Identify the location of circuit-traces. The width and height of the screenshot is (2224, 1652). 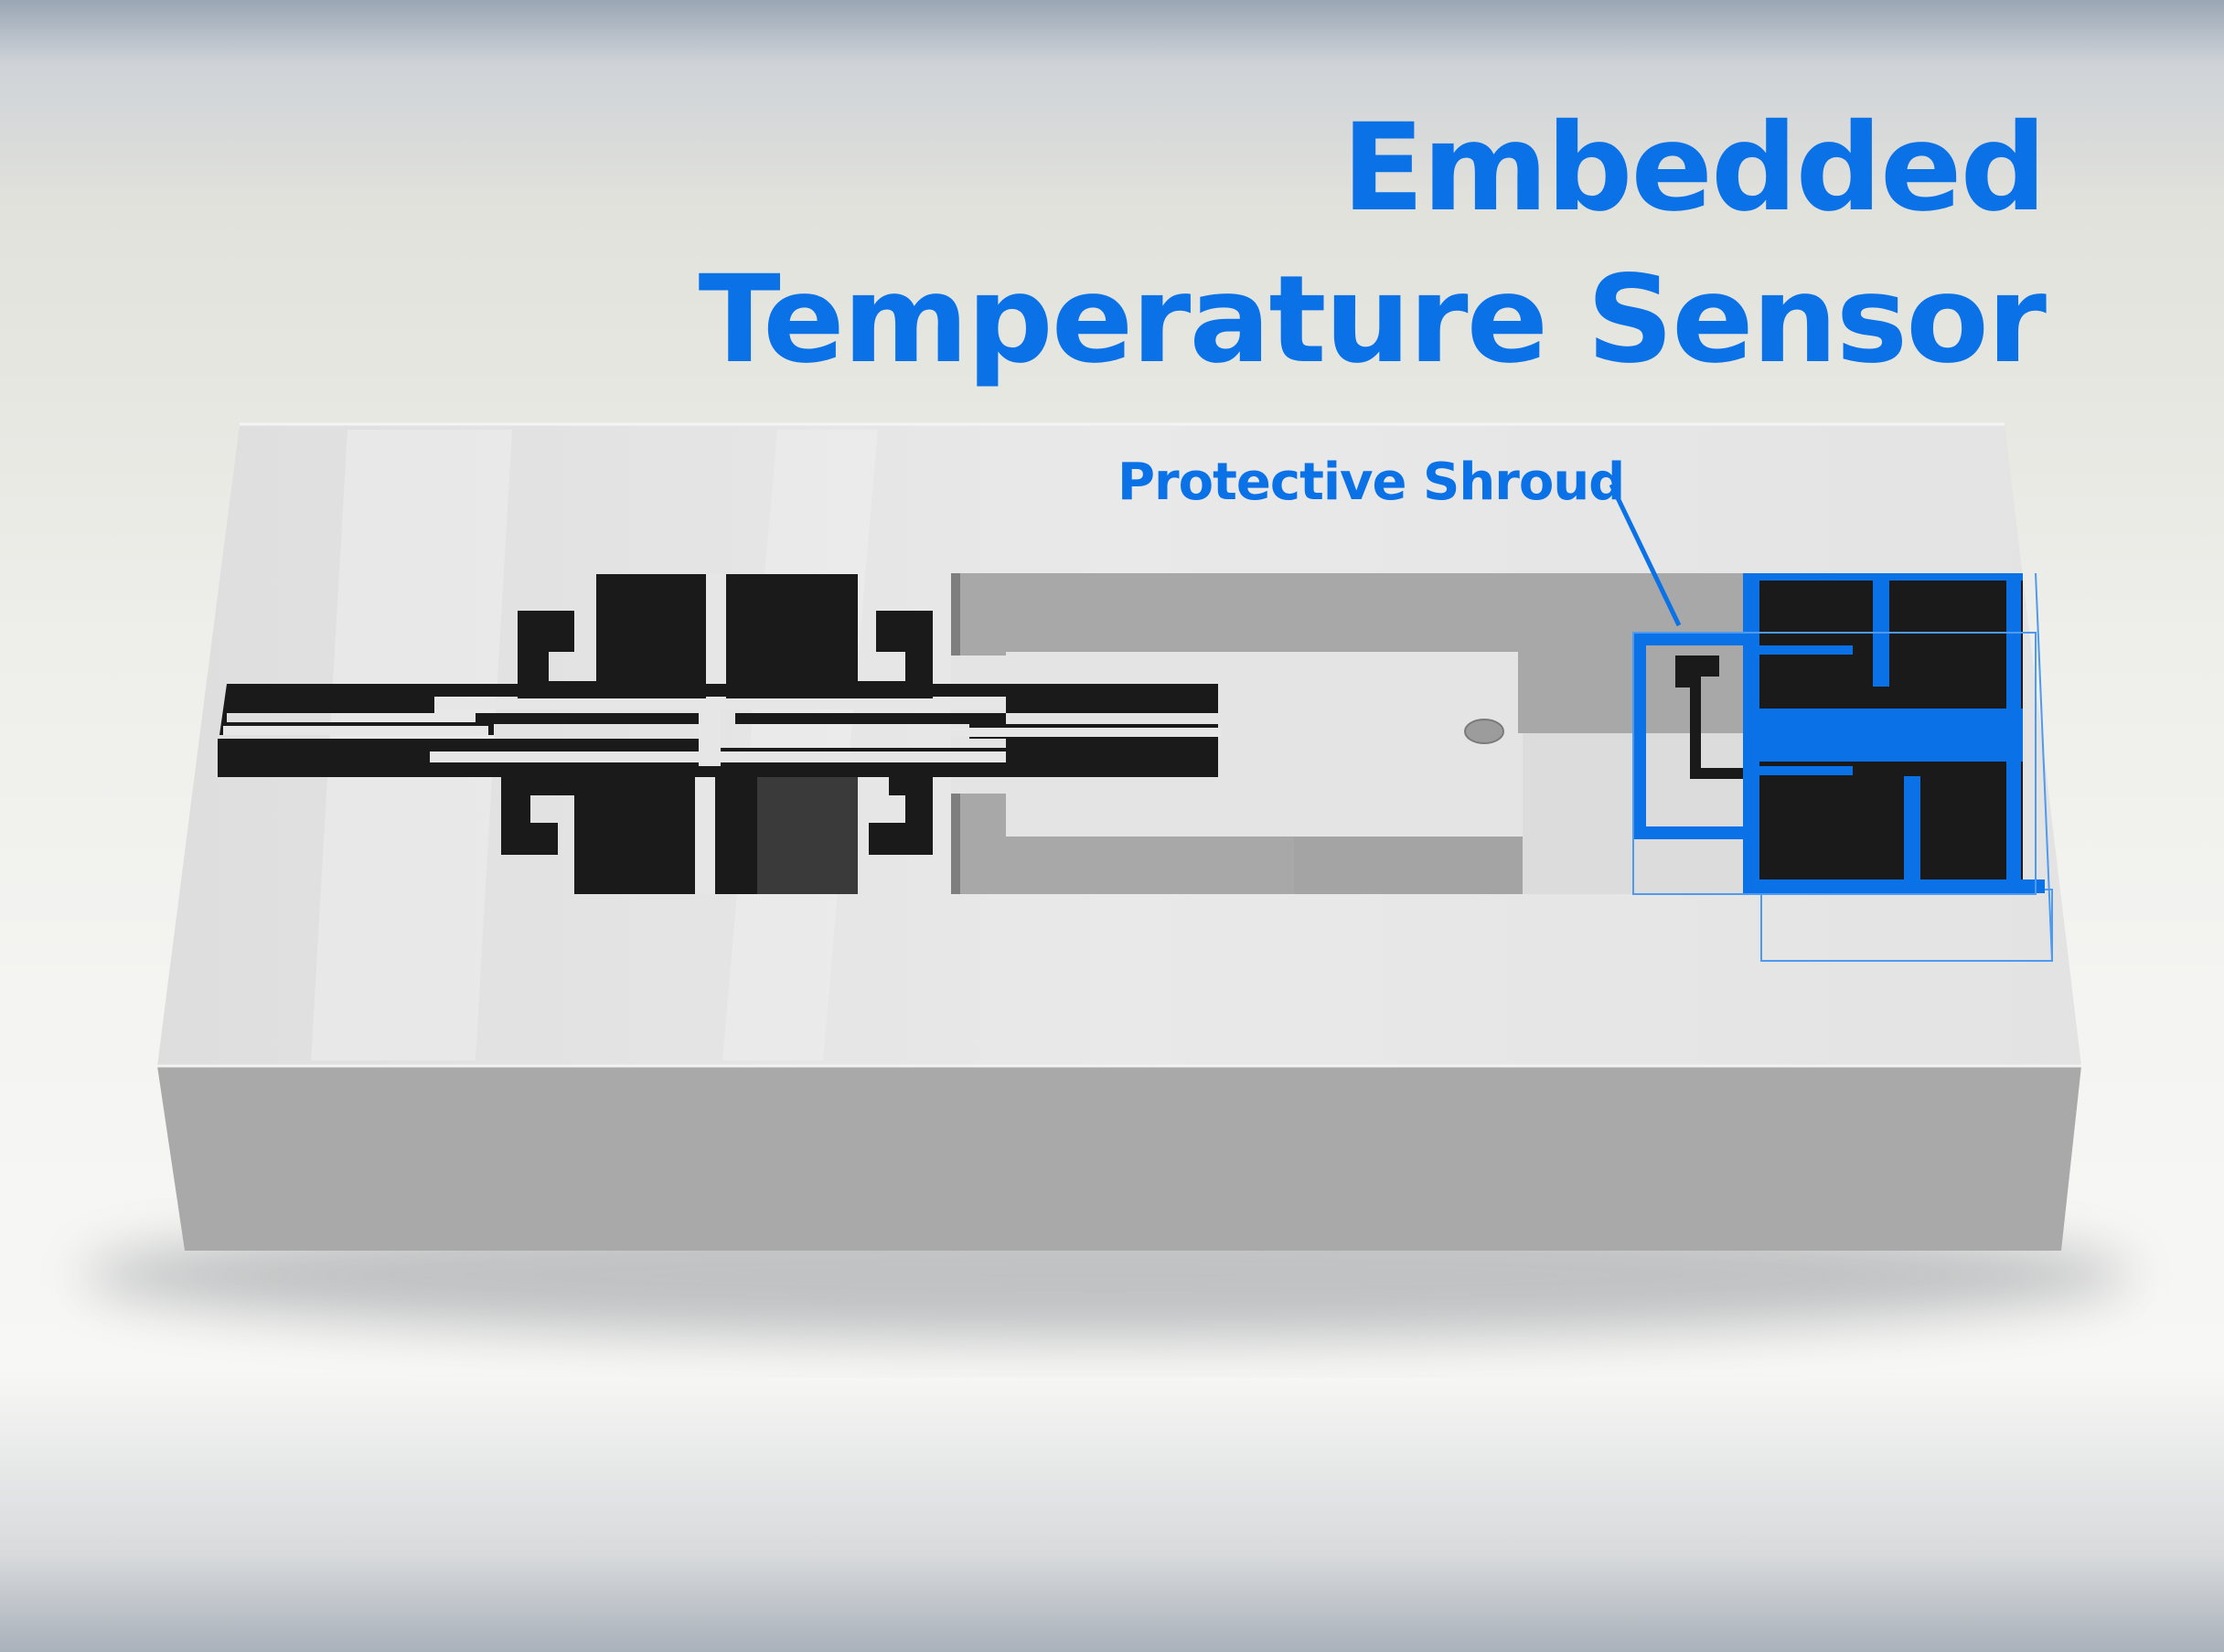
(718, 734).